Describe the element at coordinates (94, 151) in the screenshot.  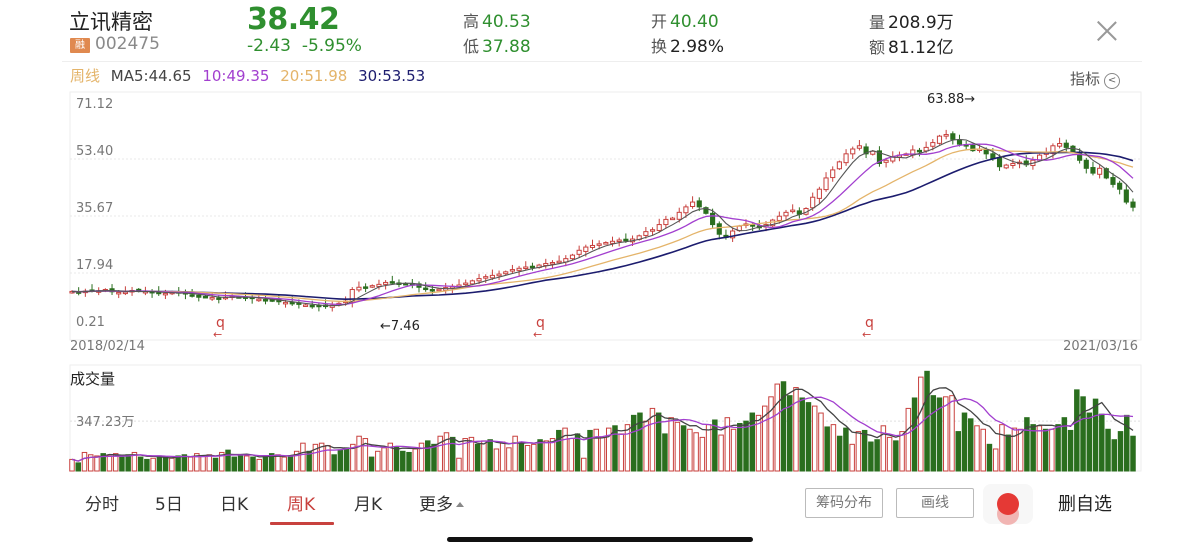
I see `y-axis-label: 53.40` at that location.